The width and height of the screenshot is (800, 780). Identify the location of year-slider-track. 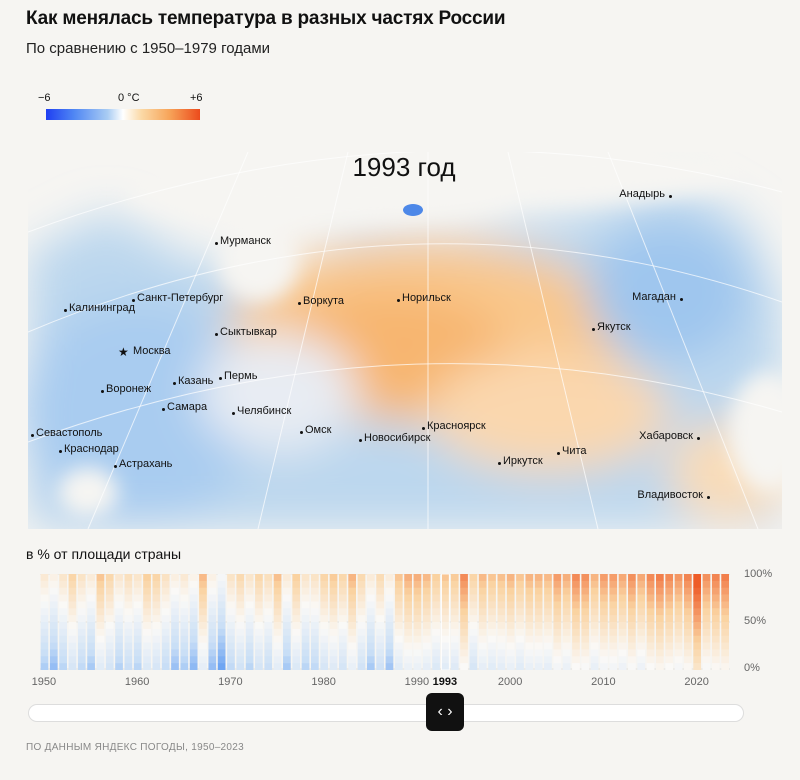
(386, 713).